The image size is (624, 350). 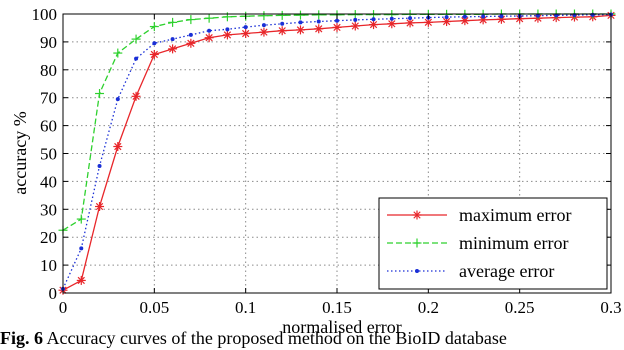 I want to click on legend-label: average error, so click(x=506, y=271).